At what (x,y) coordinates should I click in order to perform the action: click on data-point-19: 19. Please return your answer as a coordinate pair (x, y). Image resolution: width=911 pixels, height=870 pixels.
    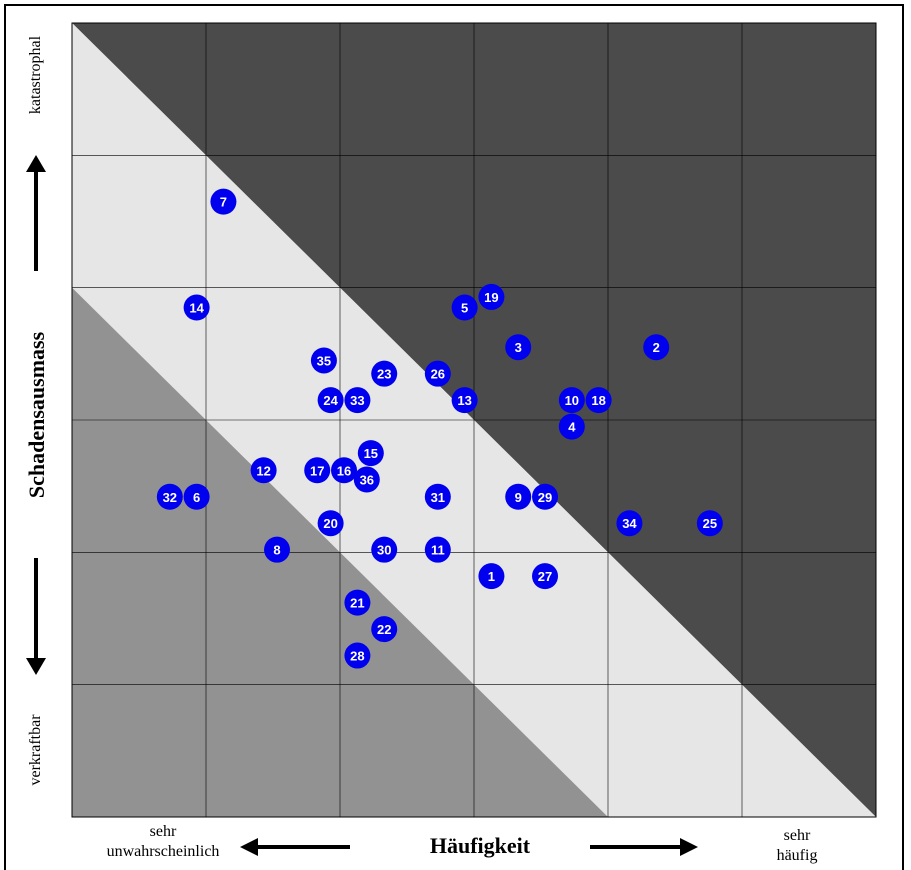
    Looking at the image, I should click on (491, 296).